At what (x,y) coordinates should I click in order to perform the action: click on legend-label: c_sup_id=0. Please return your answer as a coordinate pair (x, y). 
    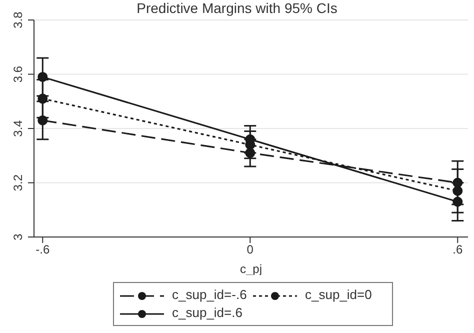
    Looking at the image, I should click on (338, 295).